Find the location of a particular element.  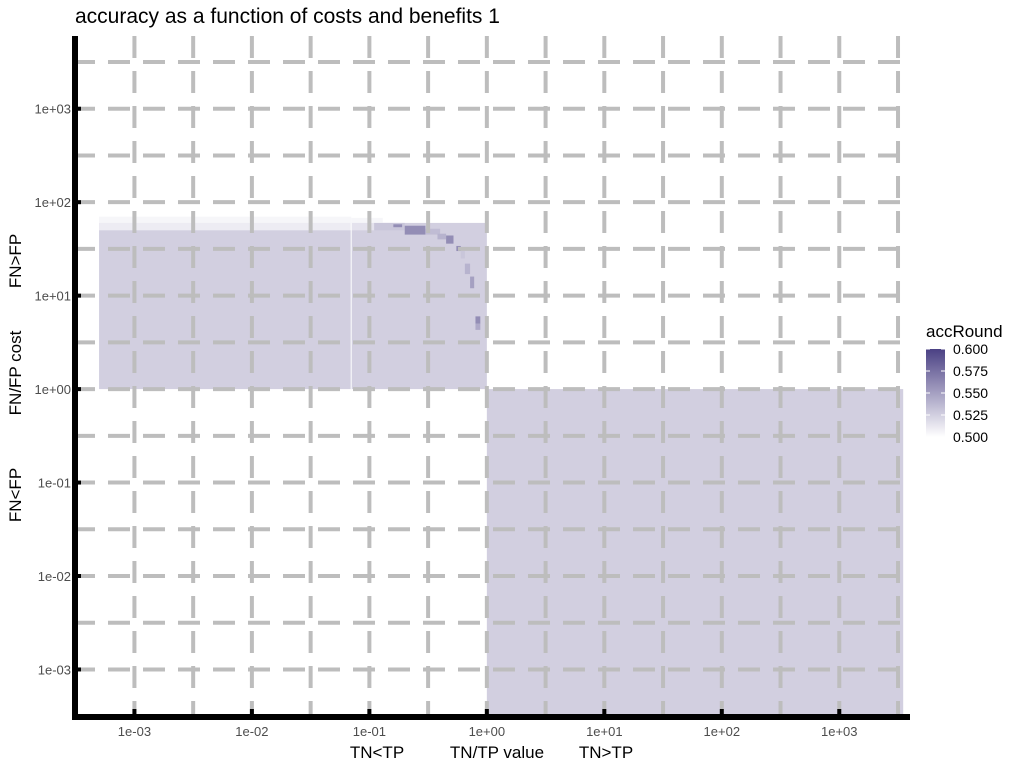

x-tick-label: 1e+01 is located at coordinates (604, 731).